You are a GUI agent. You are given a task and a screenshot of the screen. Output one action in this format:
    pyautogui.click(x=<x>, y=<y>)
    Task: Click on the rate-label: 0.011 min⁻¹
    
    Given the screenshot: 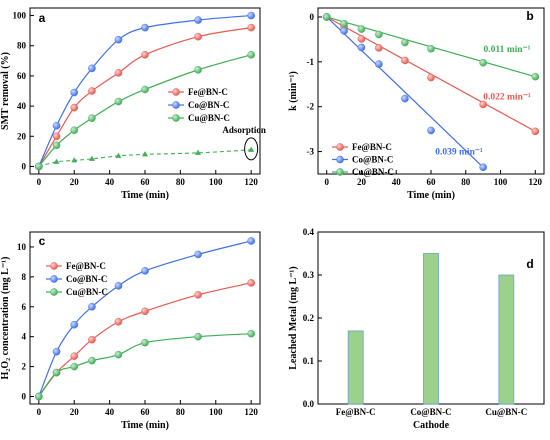 What is the action you would take?
    pyautogui.click(x=507, y=50)
    